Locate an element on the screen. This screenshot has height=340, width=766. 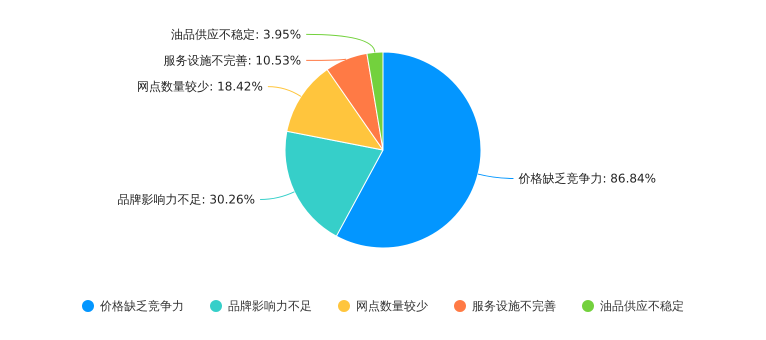
legend-label: 油品供应不稳定 is located at coordinates (642, 306).